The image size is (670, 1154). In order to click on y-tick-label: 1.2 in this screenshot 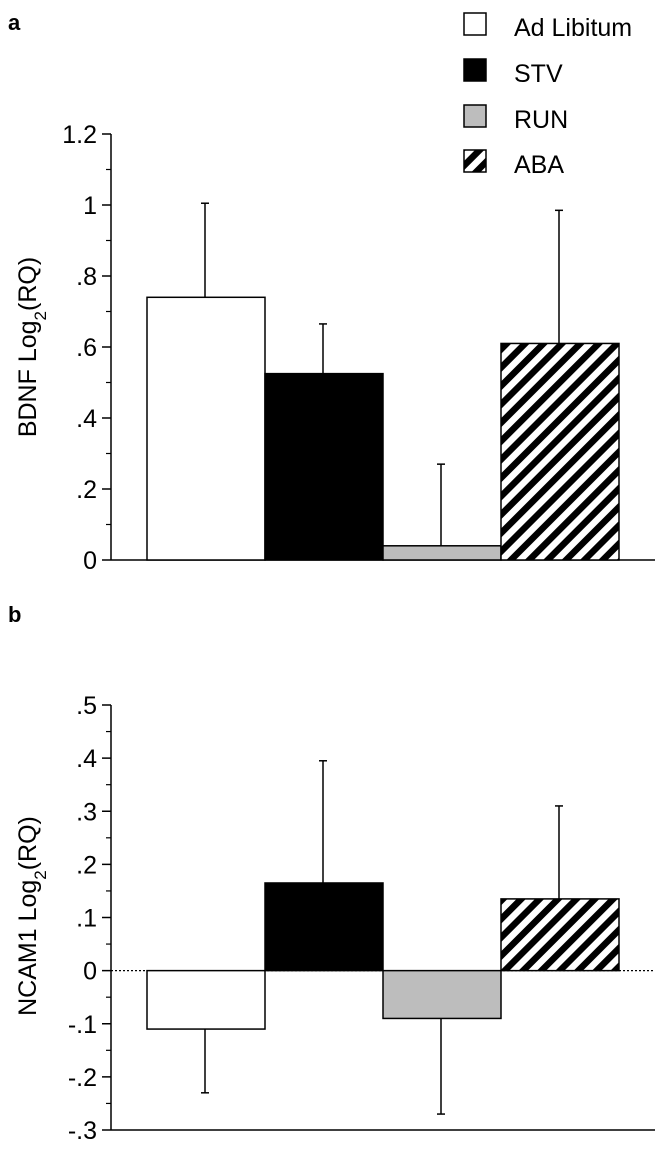, I will do `click(79, 135)`.